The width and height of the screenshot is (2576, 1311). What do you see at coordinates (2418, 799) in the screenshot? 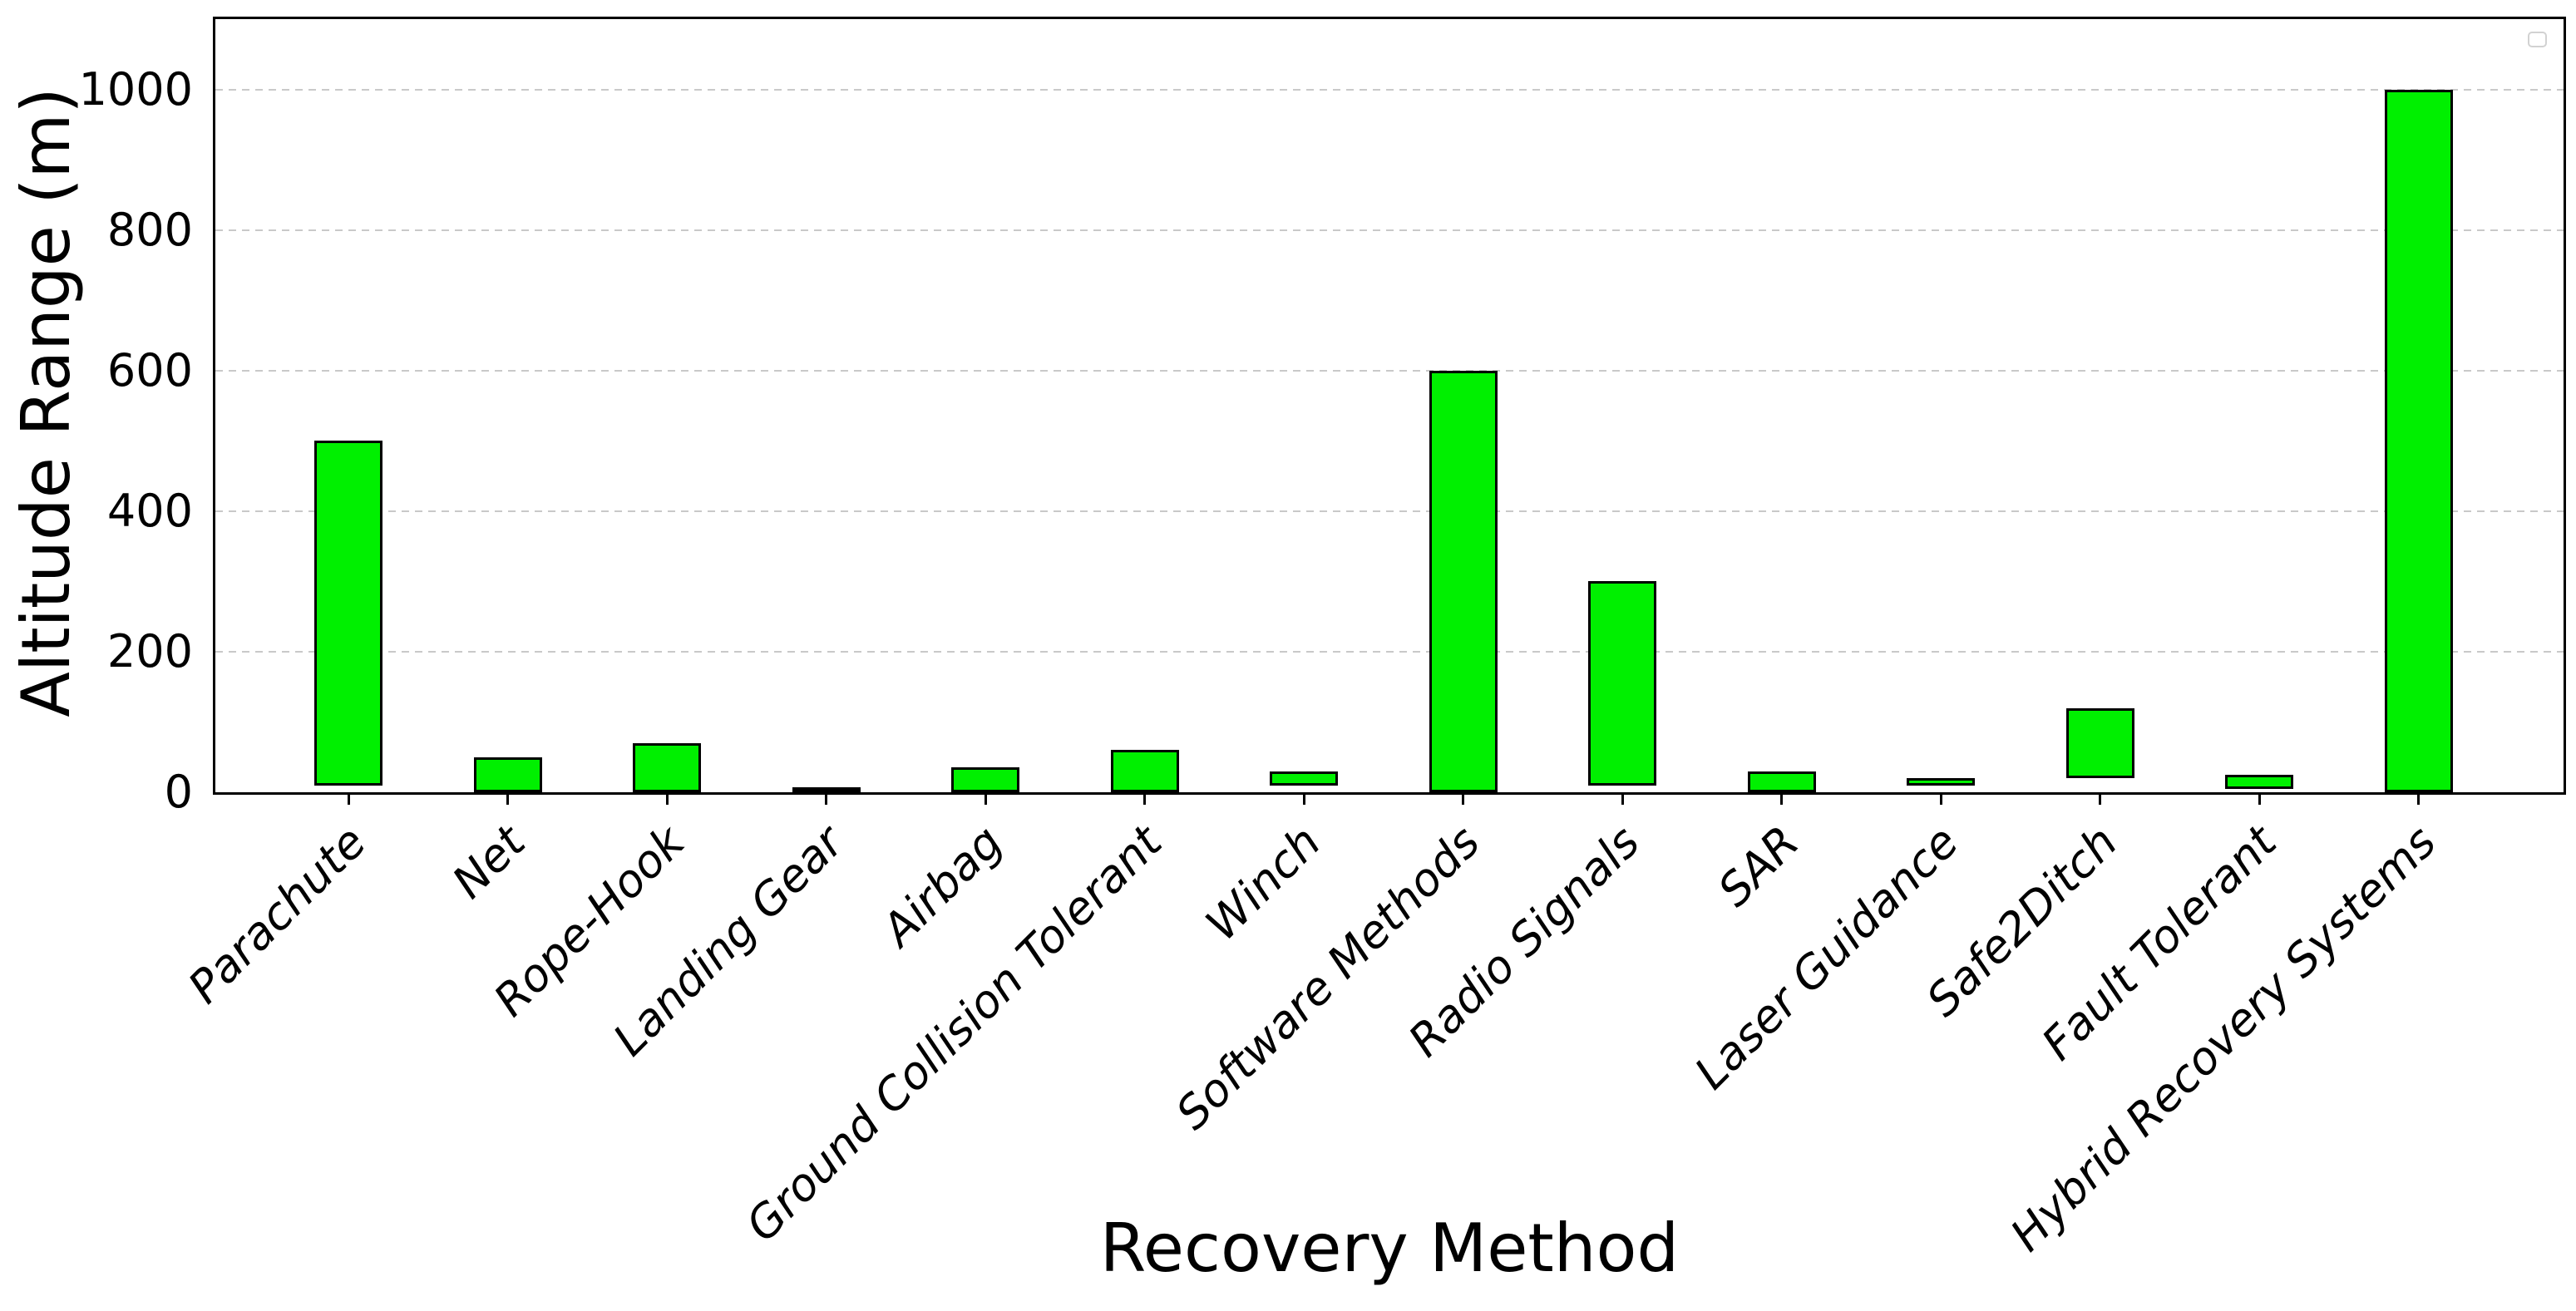
I see `x-tick-mark-hybrid-recovery-systems` at bounding box center [2418, 799].